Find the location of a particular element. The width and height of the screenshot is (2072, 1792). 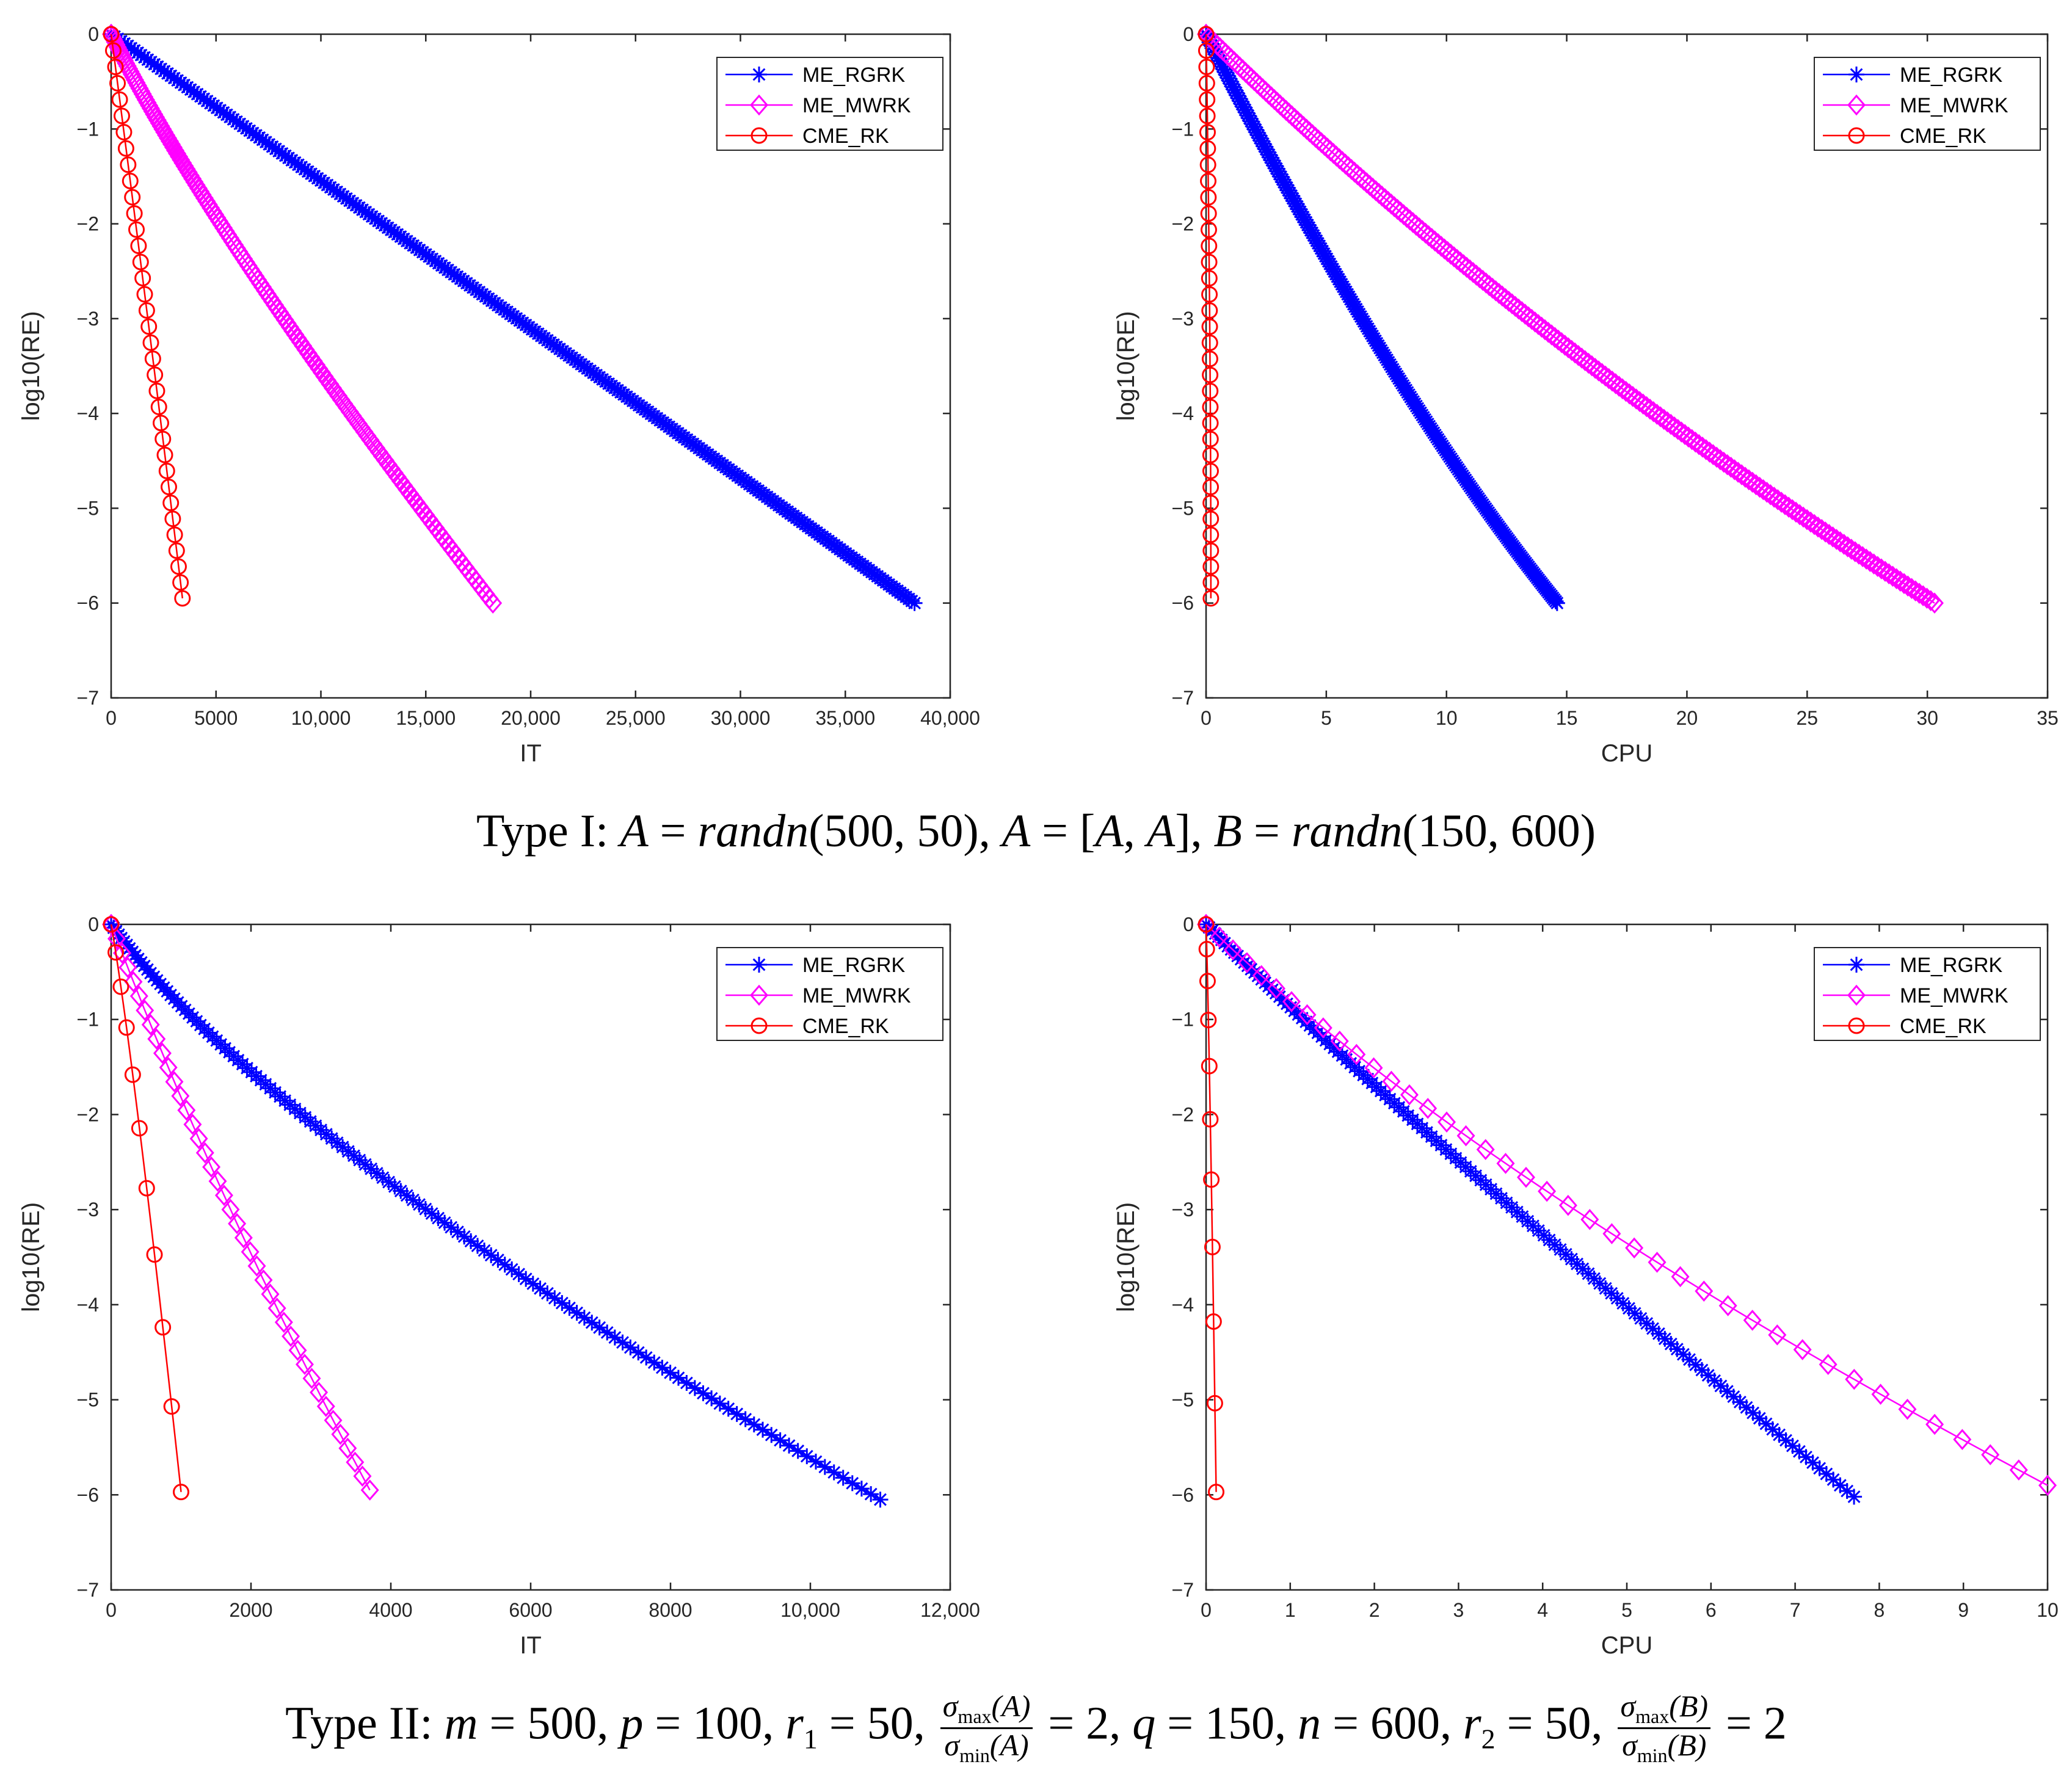

series-line is located at coordinates (302, 319).